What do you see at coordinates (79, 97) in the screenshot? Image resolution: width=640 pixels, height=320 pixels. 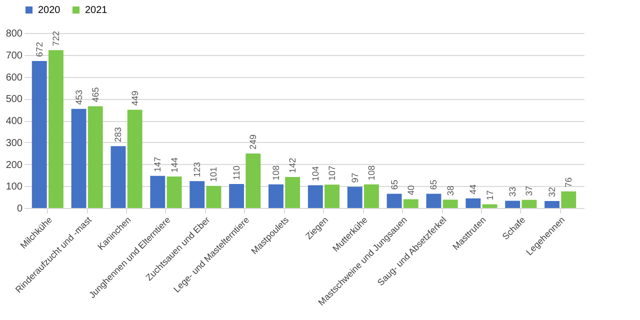 I see `data-label: 453` at bounding box center [79, 97].